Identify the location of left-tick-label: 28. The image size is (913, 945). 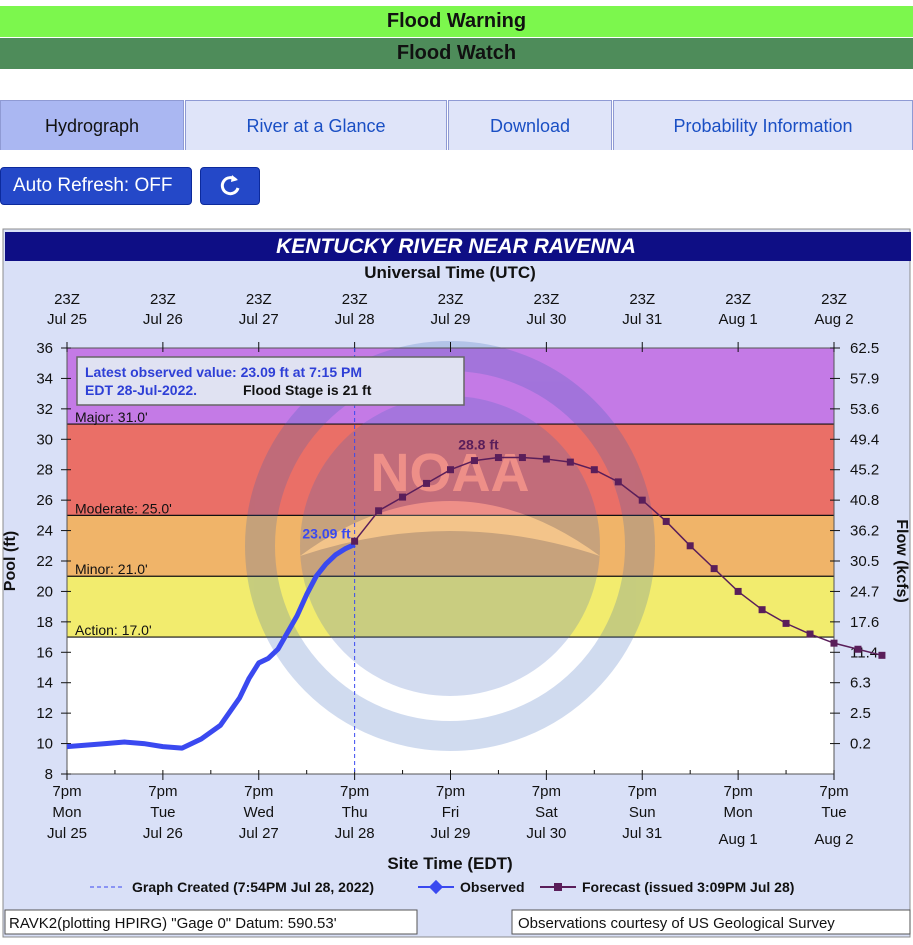
(44, 470).